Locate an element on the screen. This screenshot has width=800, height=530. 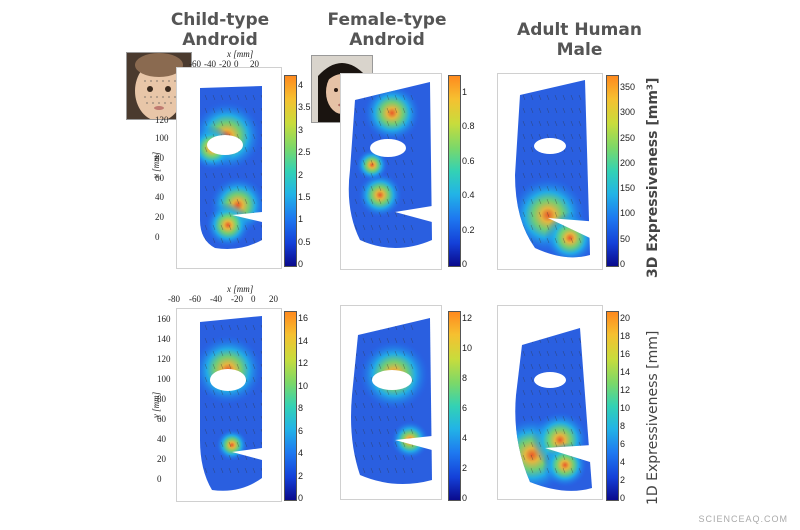
colorbar-tick-5: 16 is located at coordinates (625, 354).